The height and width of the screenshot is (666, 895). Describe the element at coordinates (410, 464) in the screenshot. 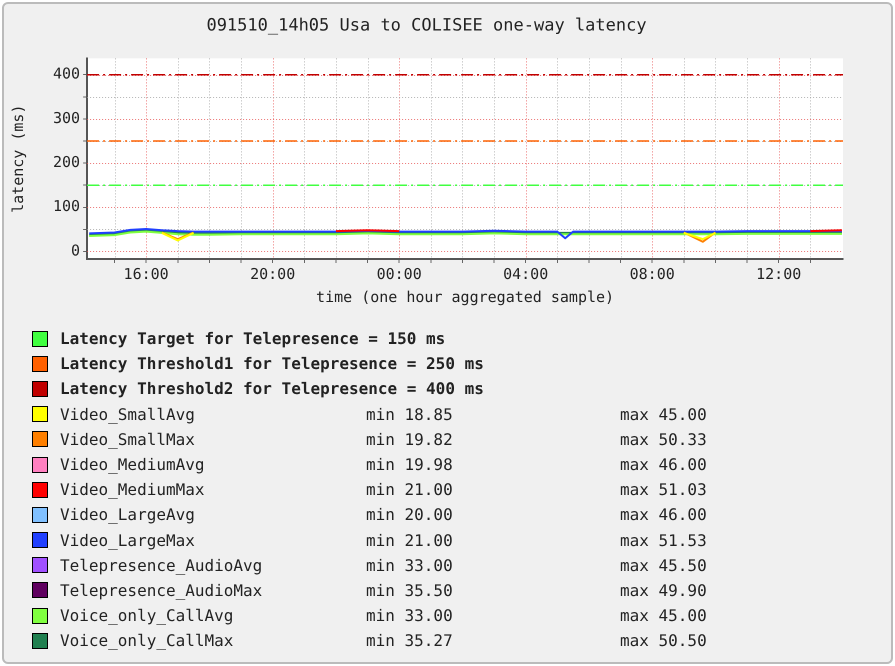

I see `text: min 19.98` at that location.